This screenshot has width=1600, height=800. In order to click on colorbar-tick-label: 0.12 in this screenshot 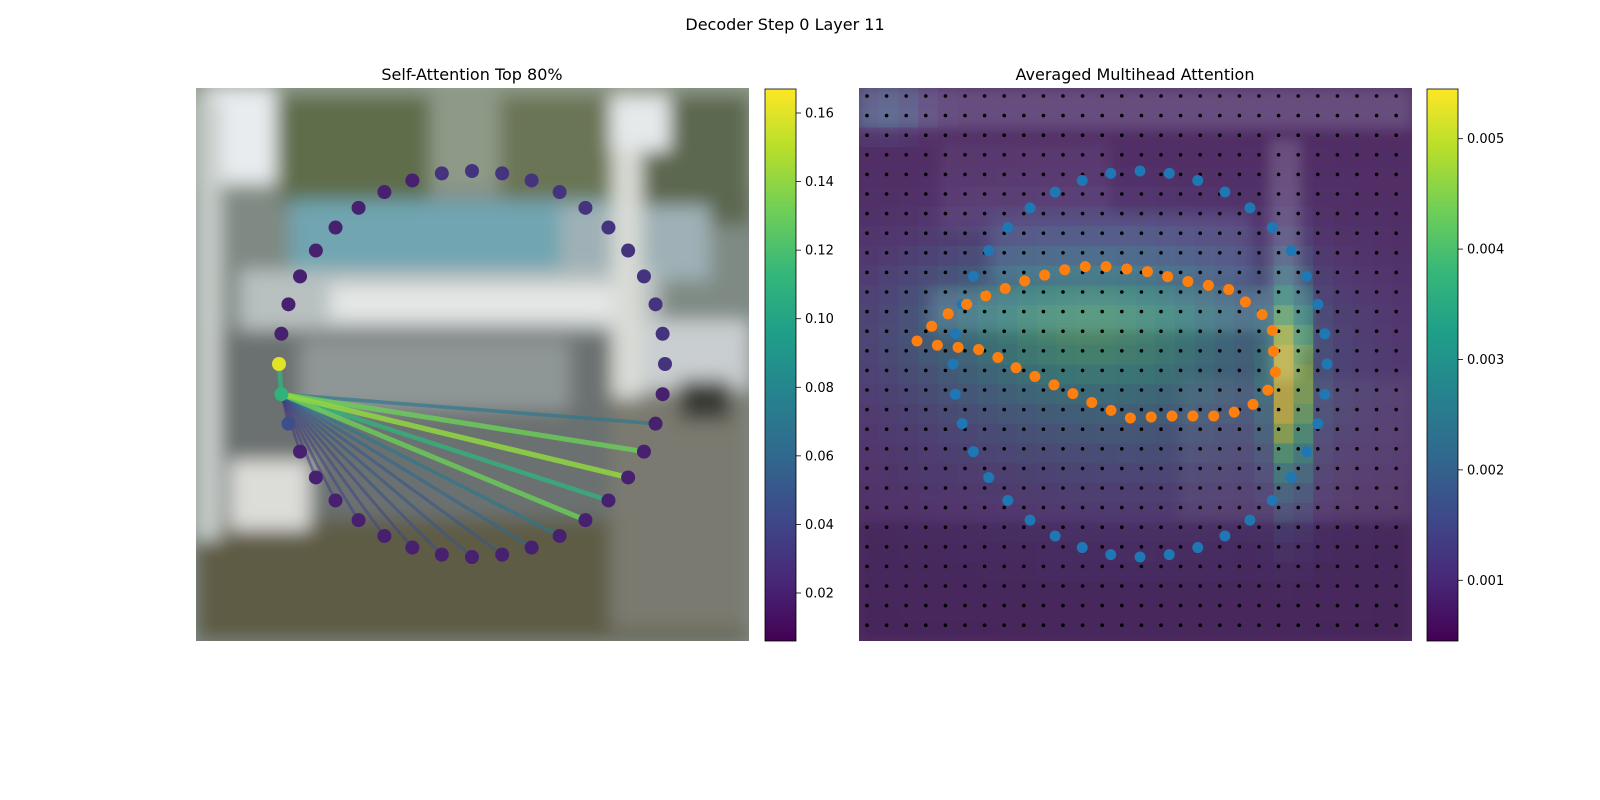, I will do `click(819, 251)`.